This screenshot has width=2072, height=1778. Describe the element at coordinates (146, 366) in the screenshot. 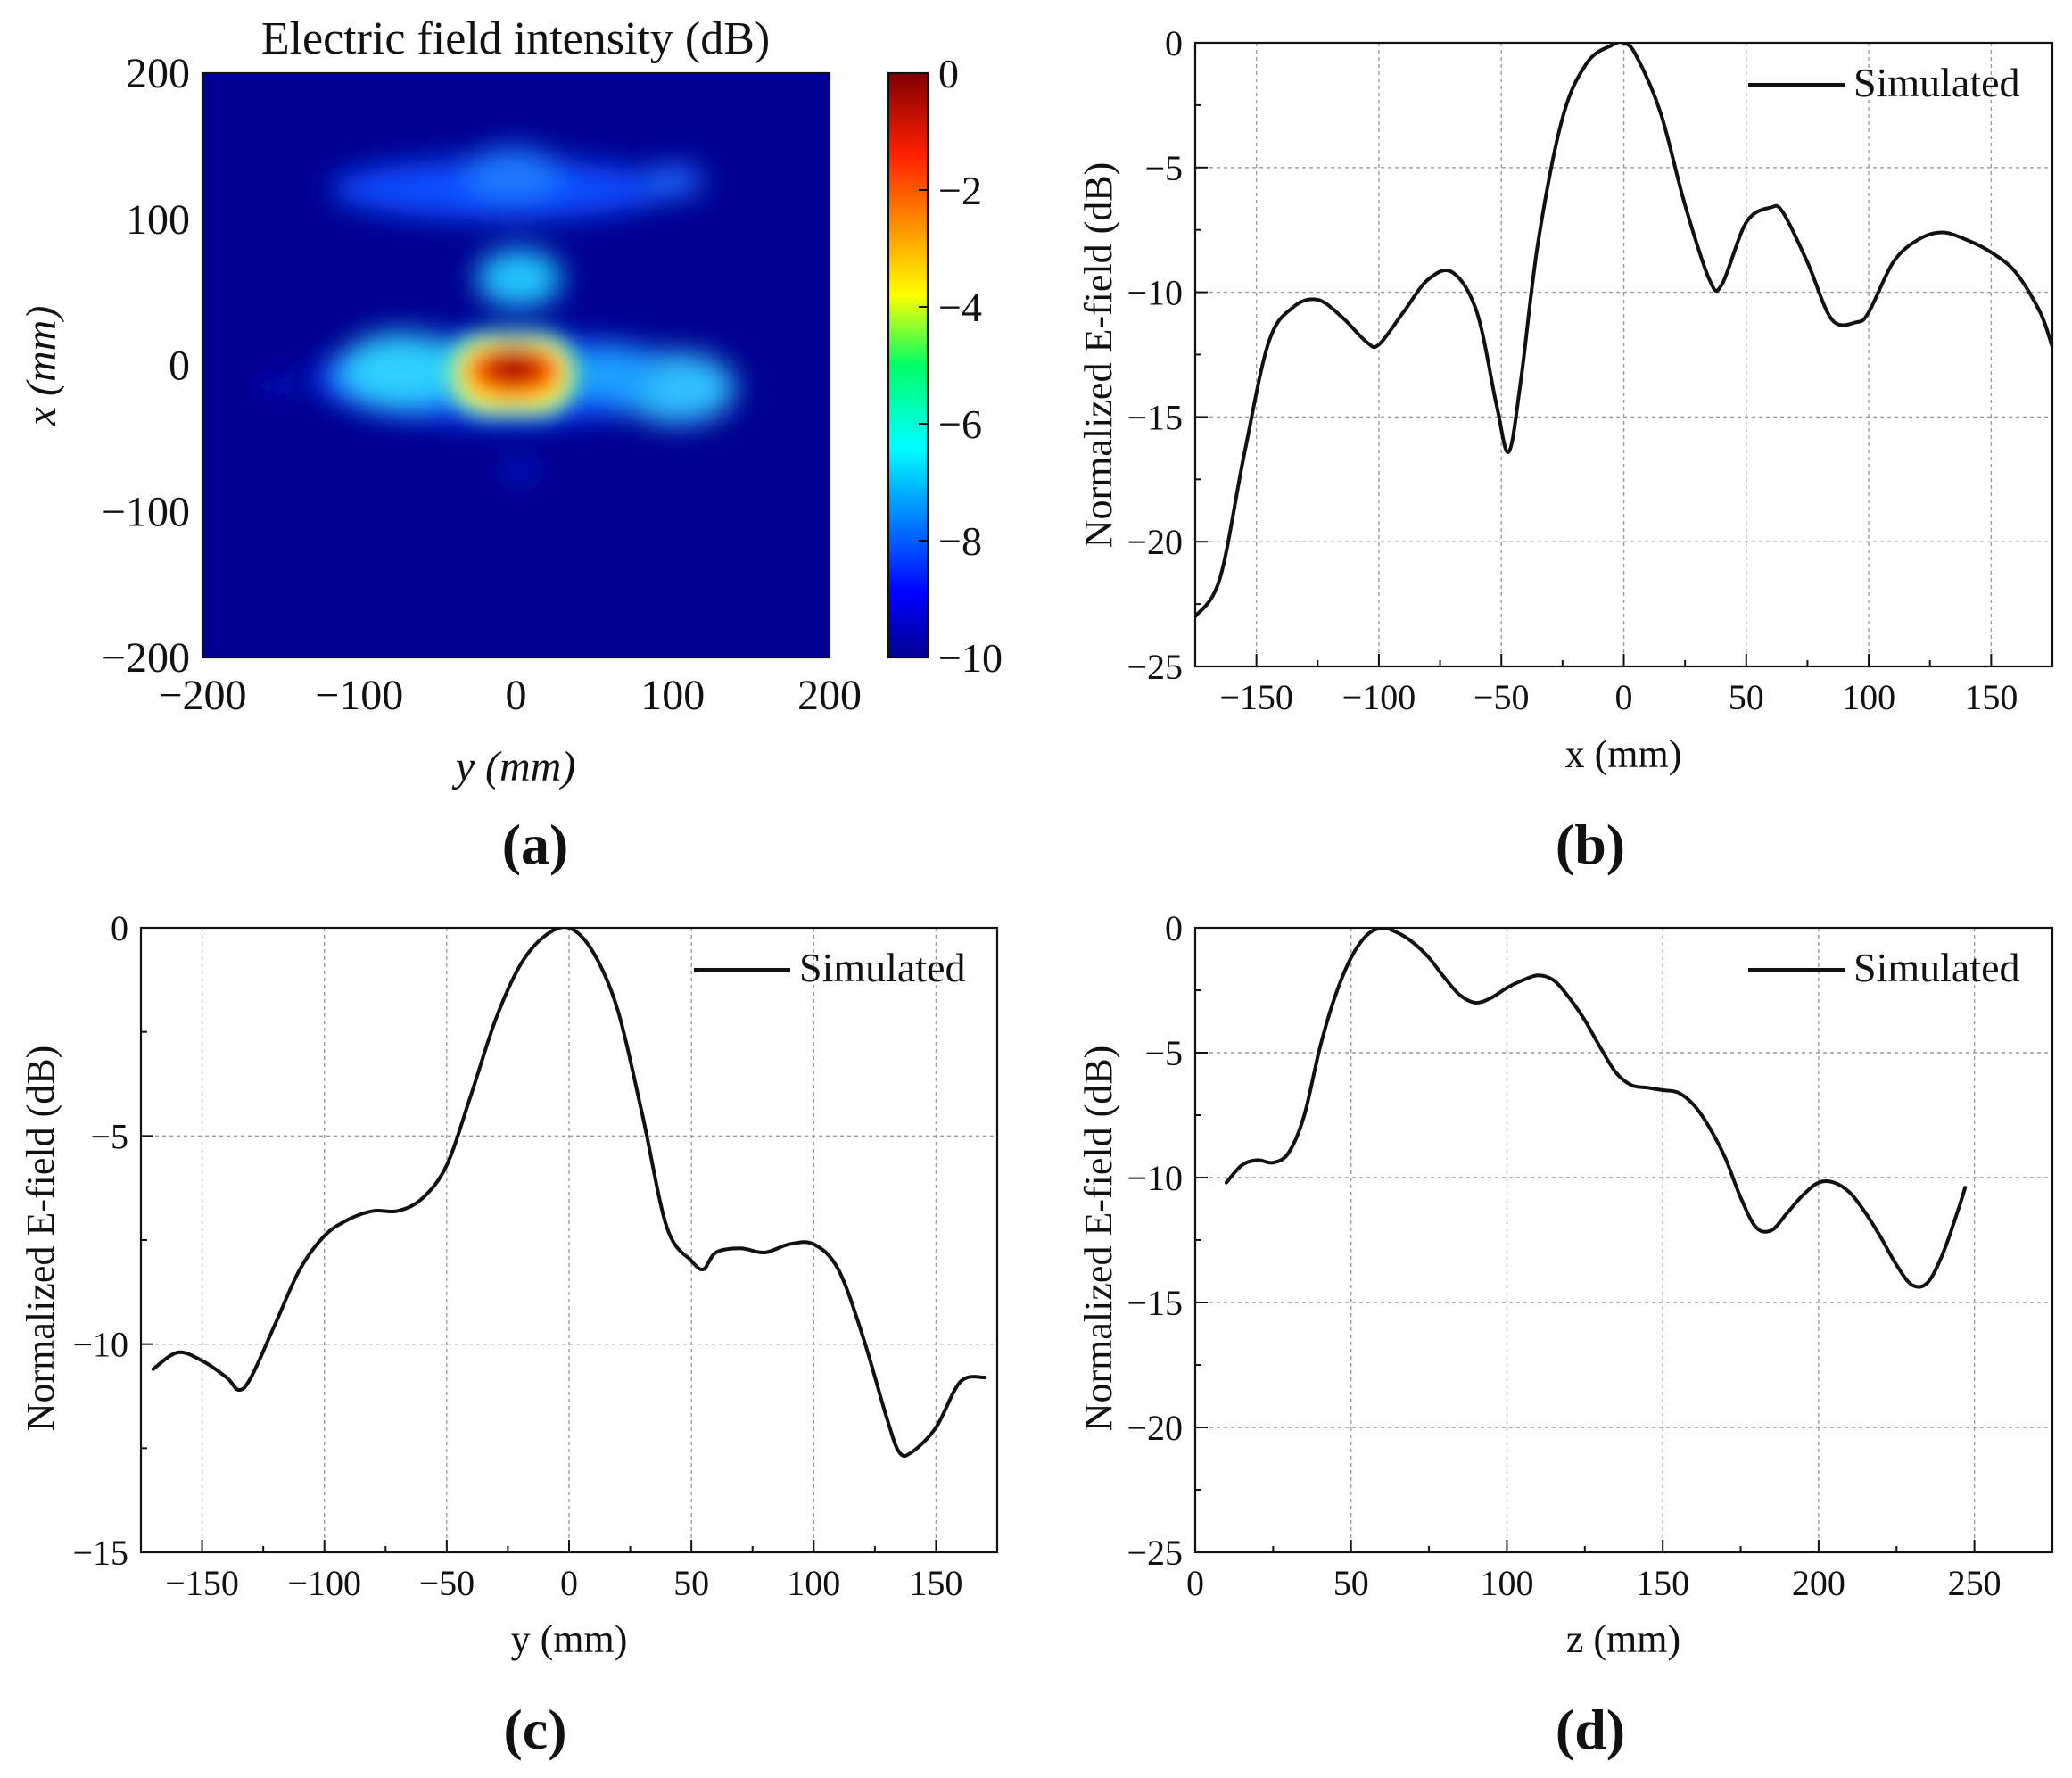

I see `heatmap-y-ticks: −200 −100 0 100 200` at that location.